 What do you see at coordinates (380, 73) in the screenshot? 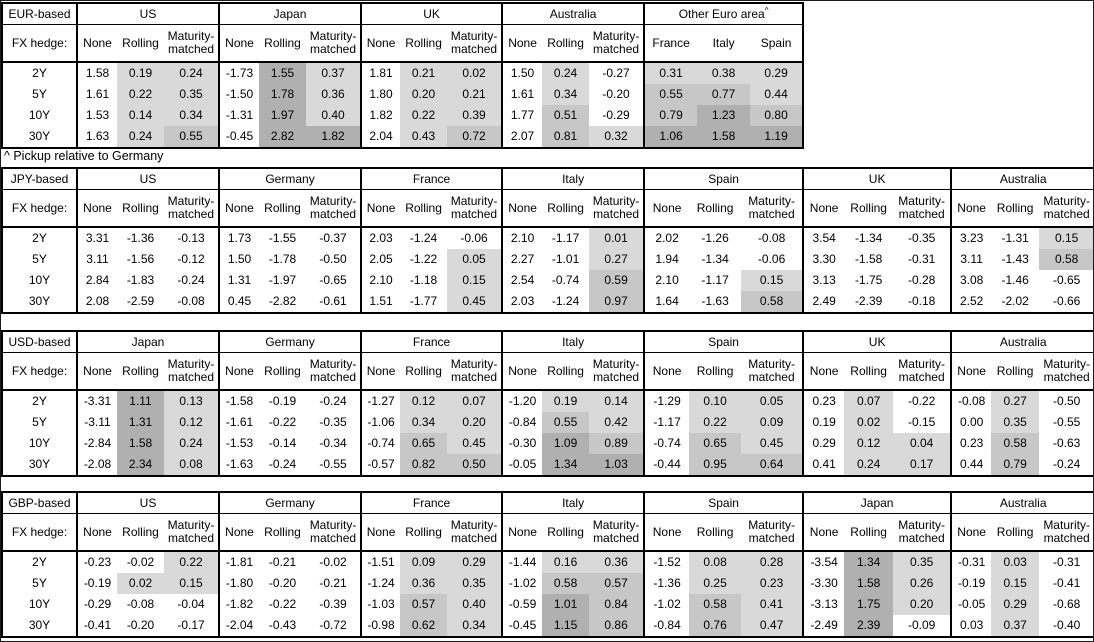
I see `value-cell: 1.81` at bounding box center [380, 73].